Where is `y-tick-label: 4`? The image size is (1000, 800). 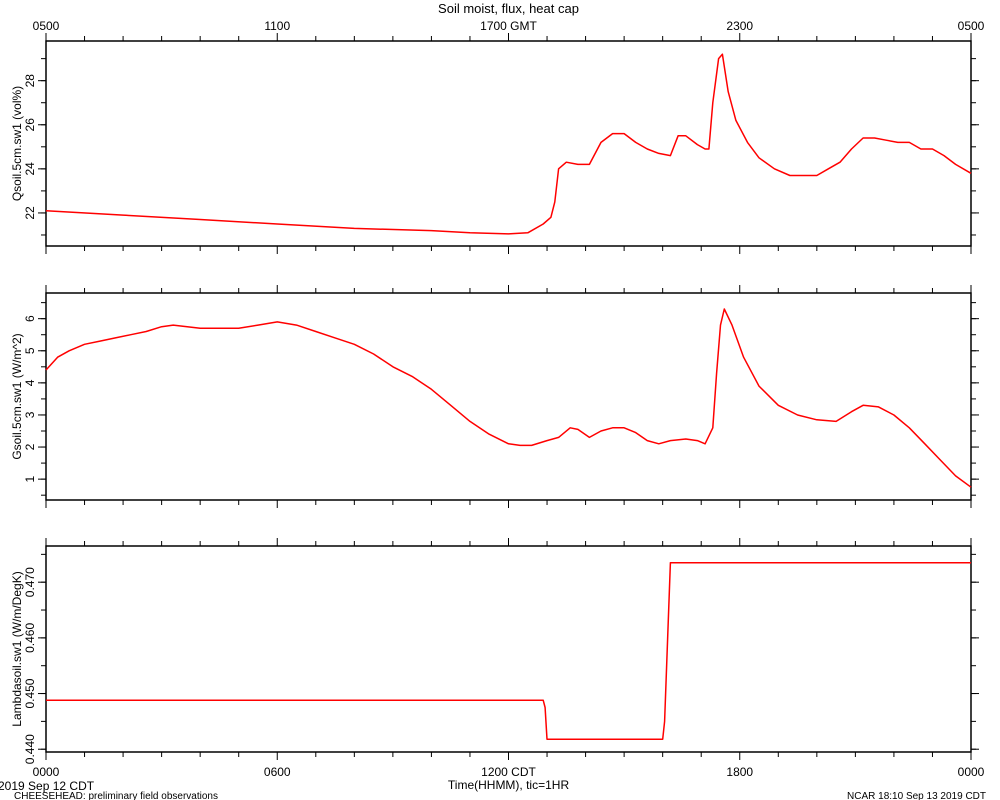 y-tick-label: 4 is located at coordinates (30, 382).